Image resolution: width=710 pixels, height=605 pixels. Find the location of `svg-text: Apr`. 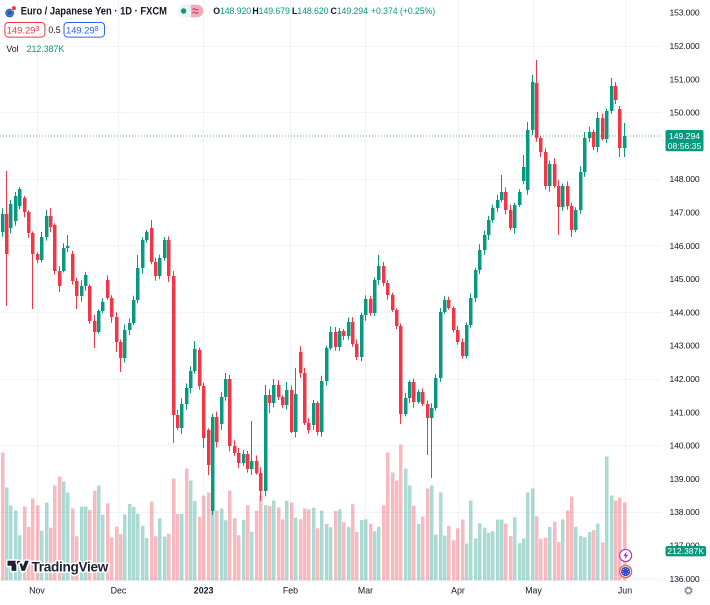

svg-text: Apr is located at coordinates (458, 591).